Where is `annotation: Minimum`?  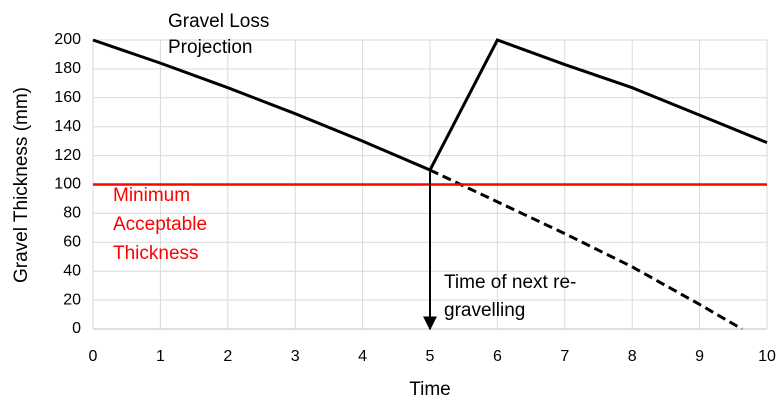
annotation: Minimum is located at coordinates (151, 195).